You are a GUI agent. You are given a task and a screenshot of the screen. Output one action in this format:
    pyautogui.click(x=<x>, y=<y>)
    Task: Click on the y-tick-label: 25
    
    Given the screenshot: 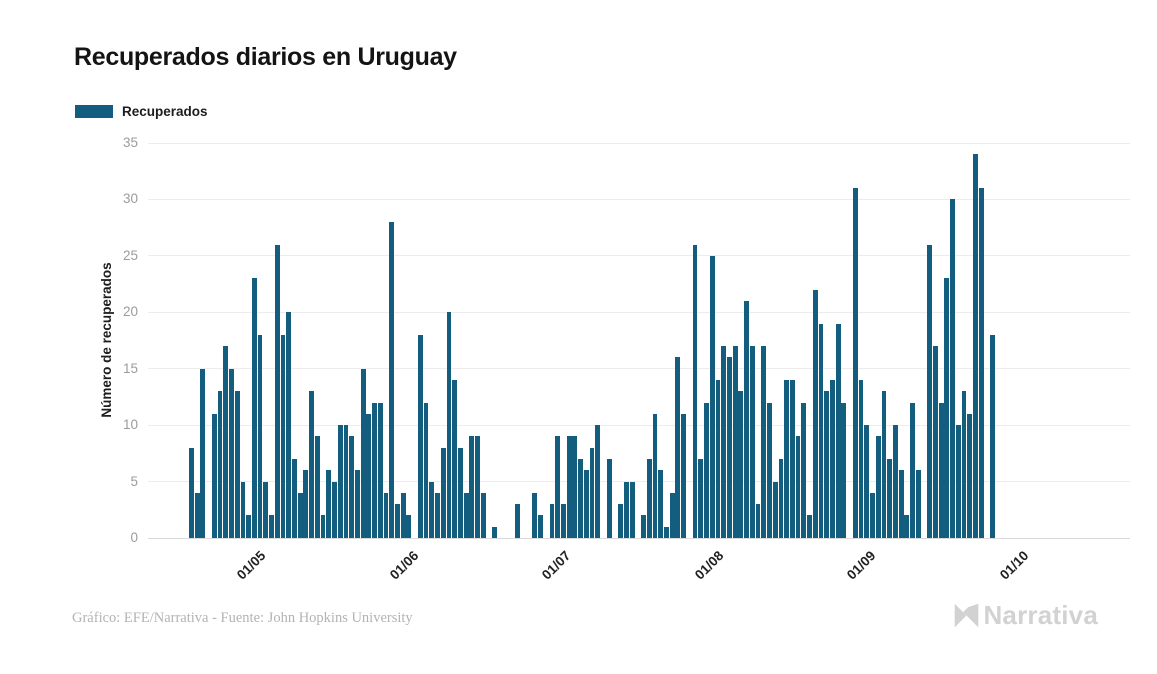 What is the action you would take?
    pyautogui.click(x=130, y=255)
    